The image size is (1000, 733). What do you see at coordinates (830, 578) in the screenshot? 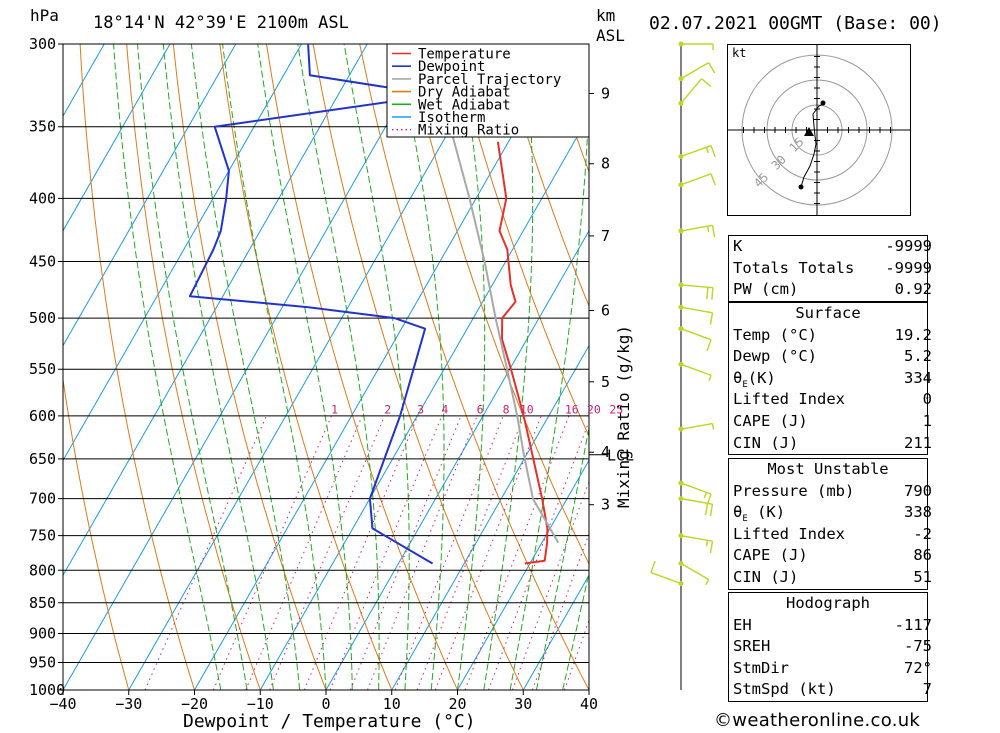
I see `most-unstable-row: CIN (J) 51` at bounding box center [830, 578].